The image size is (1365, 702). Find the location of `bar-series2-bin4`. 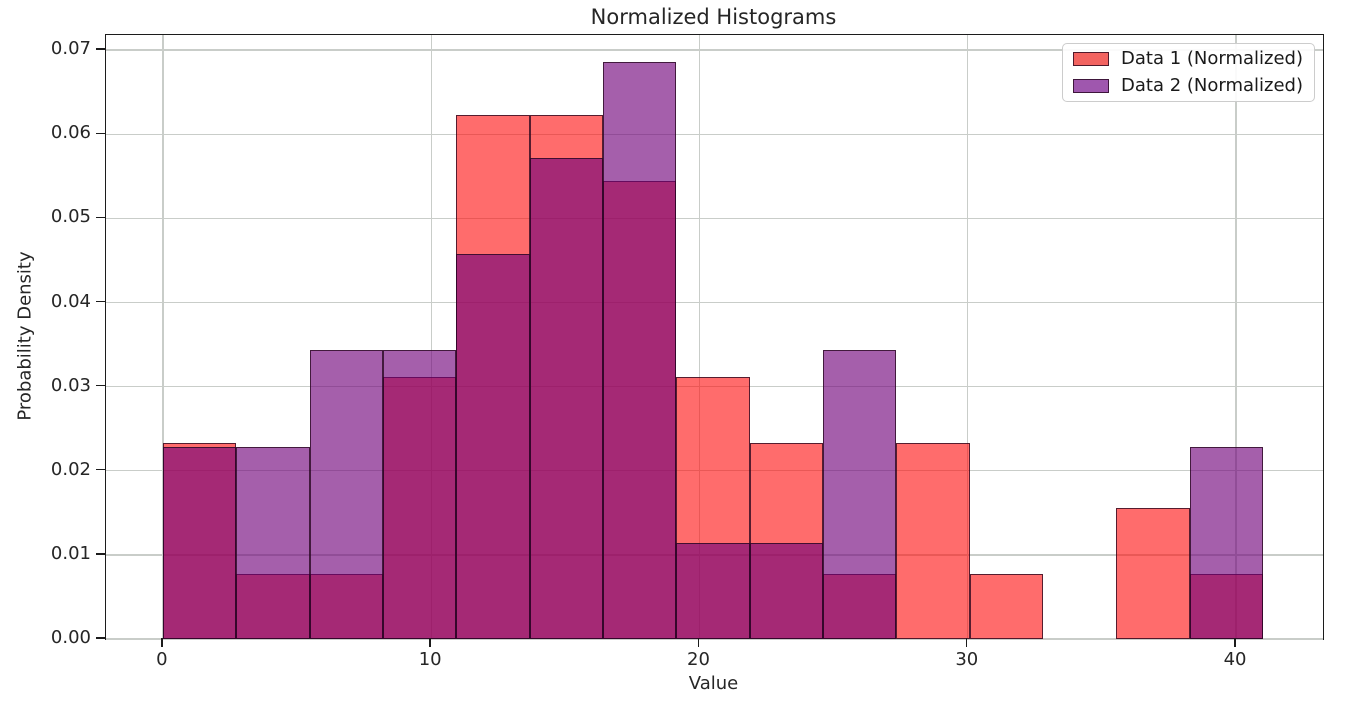

bar-series2-bin4 is located at coordinates (419, 494).